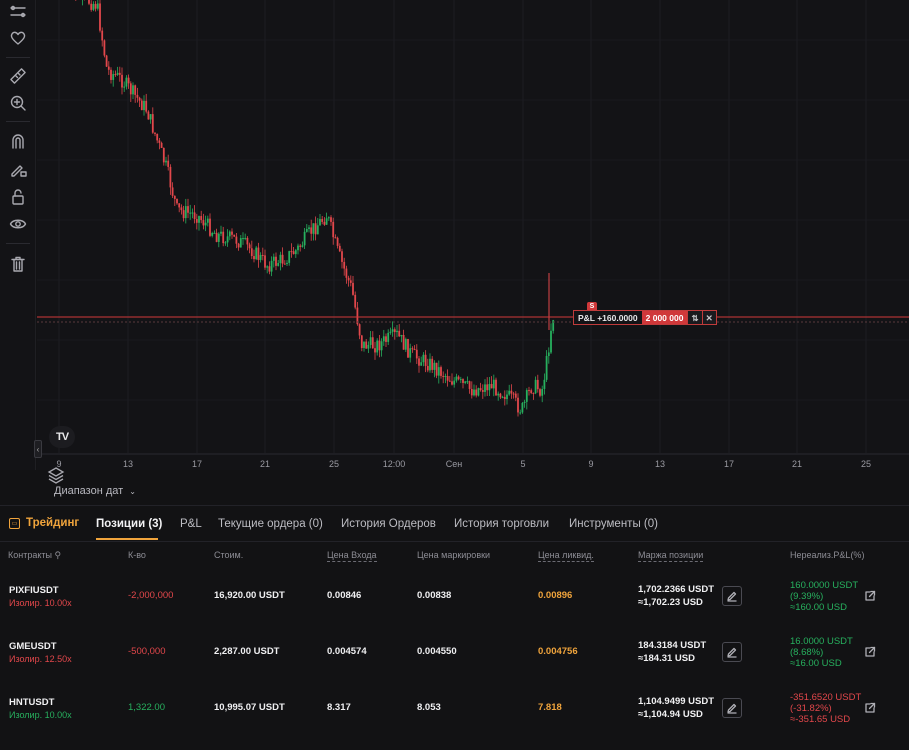 Image resolution: width=909 pixels, height=750 pixels. What do you see at coordinates (18, 224) in the screenshot?
I see `eye-icon` at bounding box center [18, 224].